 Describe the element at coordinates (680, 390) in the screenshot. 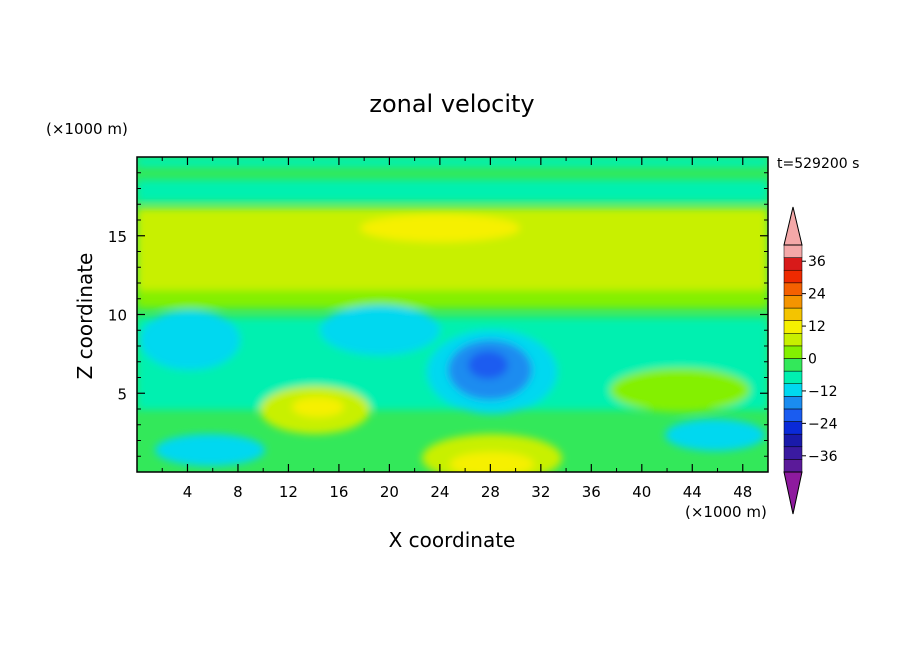

I see `patch-right-lime` at that location.